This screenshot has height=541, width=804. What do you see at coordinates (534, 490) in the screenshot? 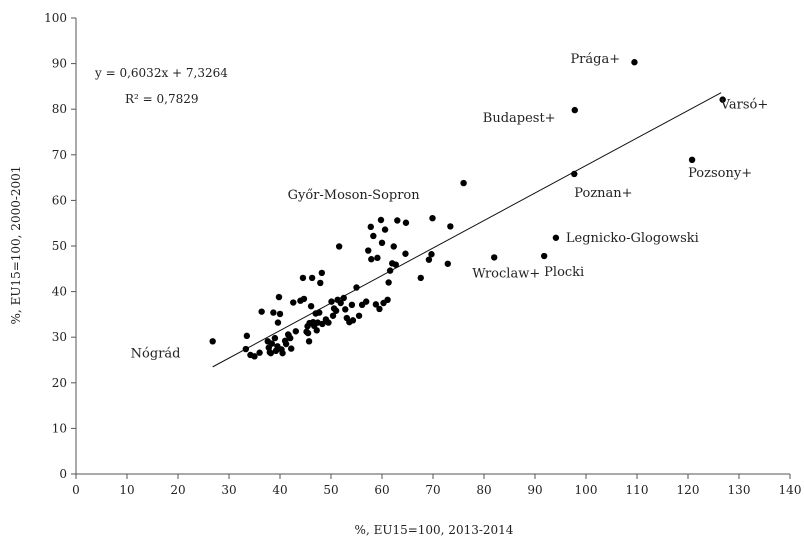
I see `x-tick-label: 90` at bounding box center [534, 490].